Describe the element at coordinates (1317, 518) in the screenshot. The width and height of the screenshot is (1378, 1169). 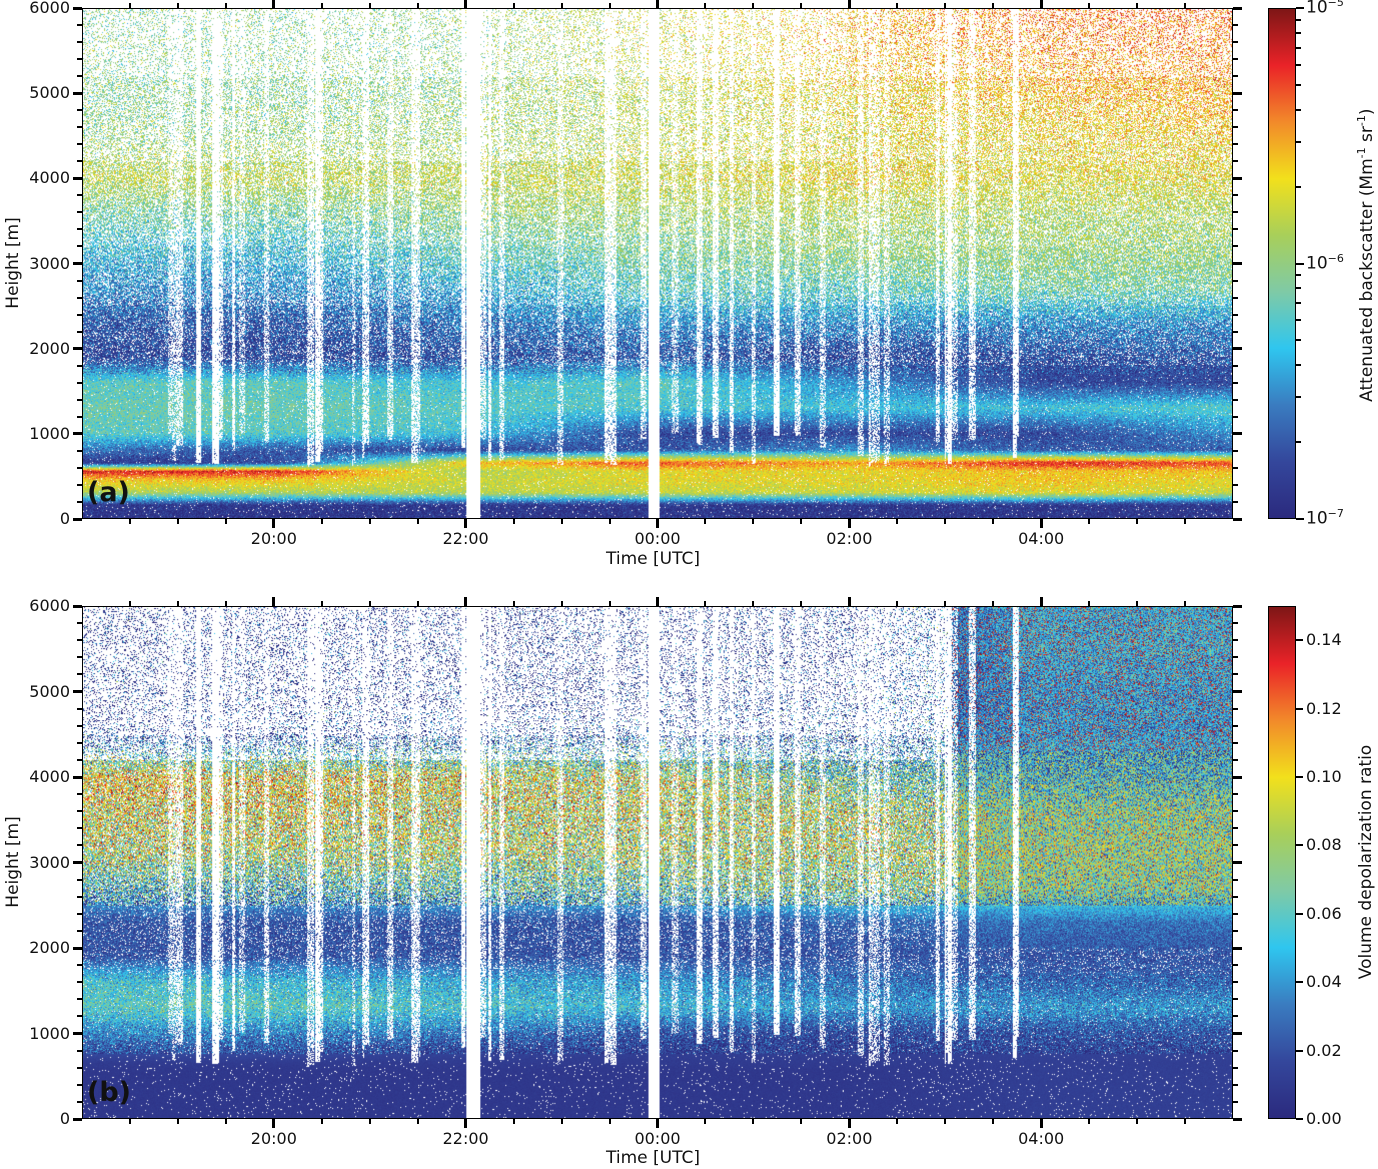
I see `tick-base: 10` at that location.